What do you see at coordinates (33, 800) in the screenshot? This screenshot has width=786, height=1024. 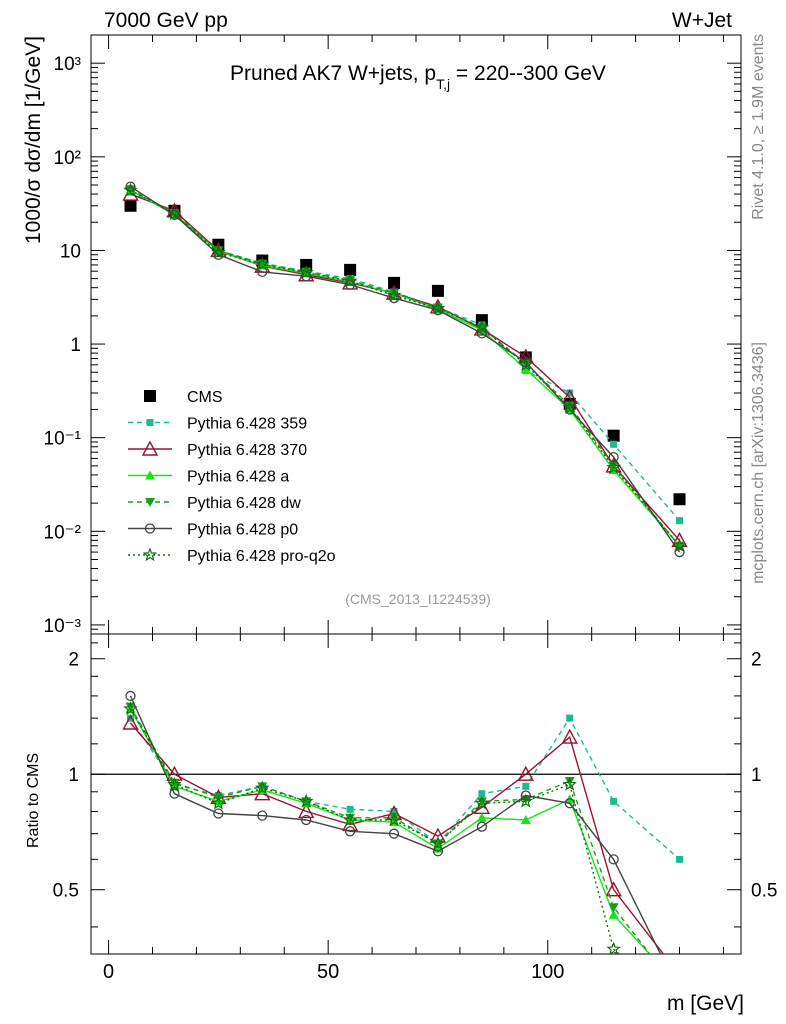 I see `ratio-y-axis-label: Ratio to CMS` at bounding box center [33, 800].